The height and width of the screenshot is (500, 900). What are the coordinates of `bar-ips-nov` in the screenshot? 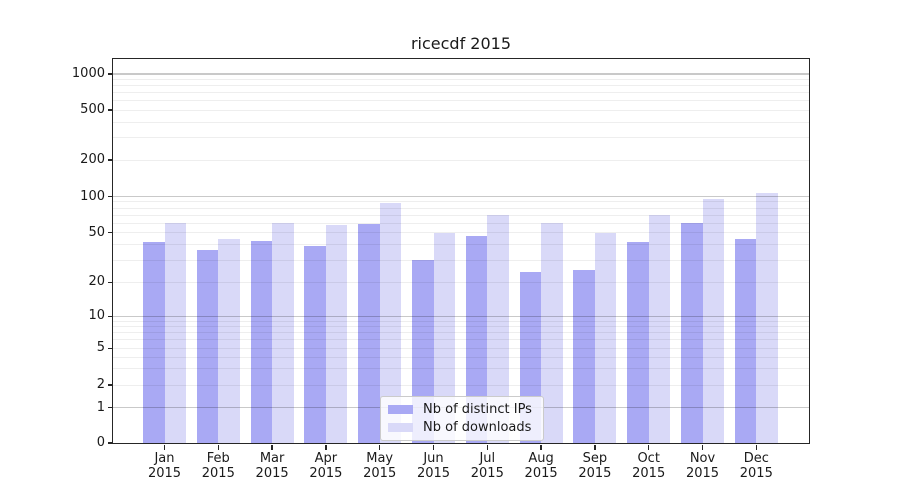 It's located at (692, 333).